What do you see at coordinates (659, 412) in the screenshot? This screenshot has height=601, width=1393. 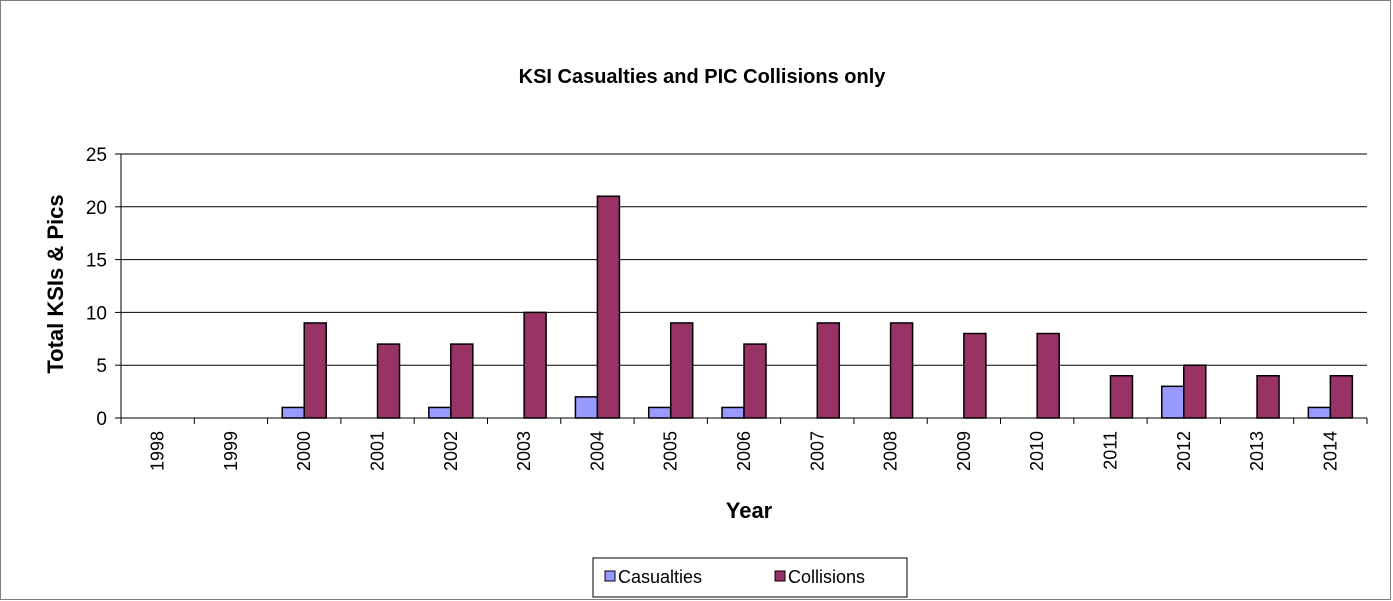 I see `bar-casualties-2005` at bounding box center [659, 412].